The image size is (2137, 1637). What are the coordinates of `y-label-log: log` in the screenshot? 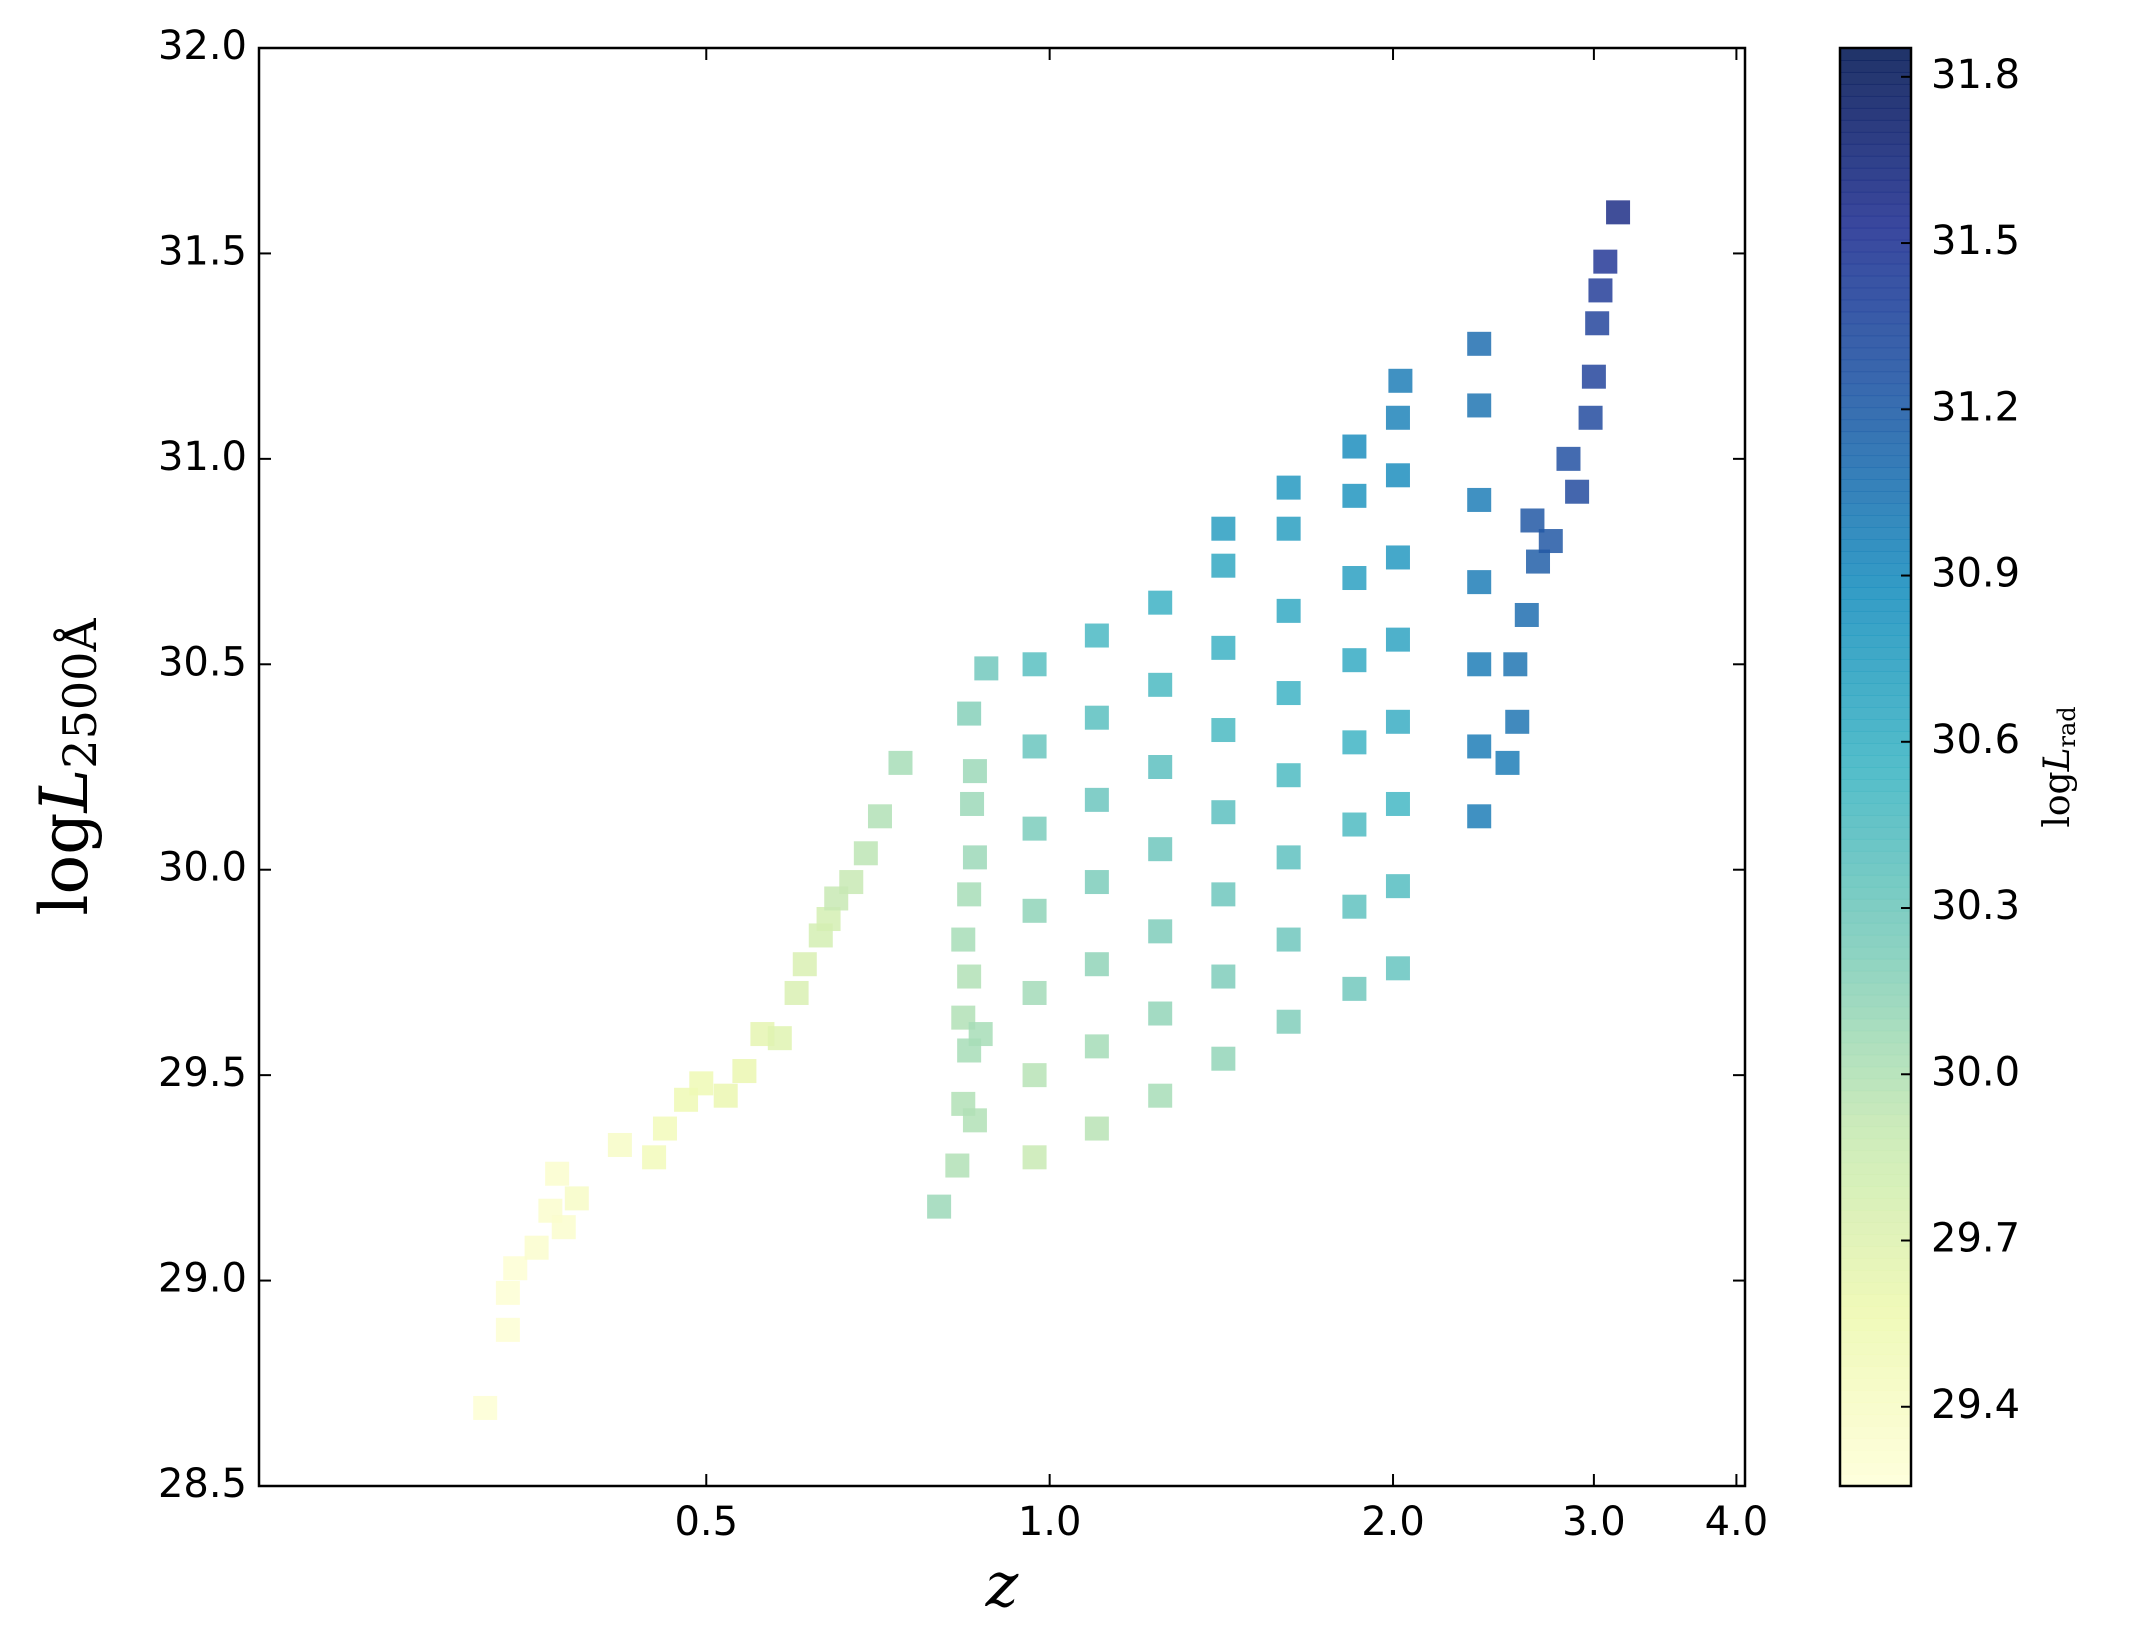 It's located at (64, 864).